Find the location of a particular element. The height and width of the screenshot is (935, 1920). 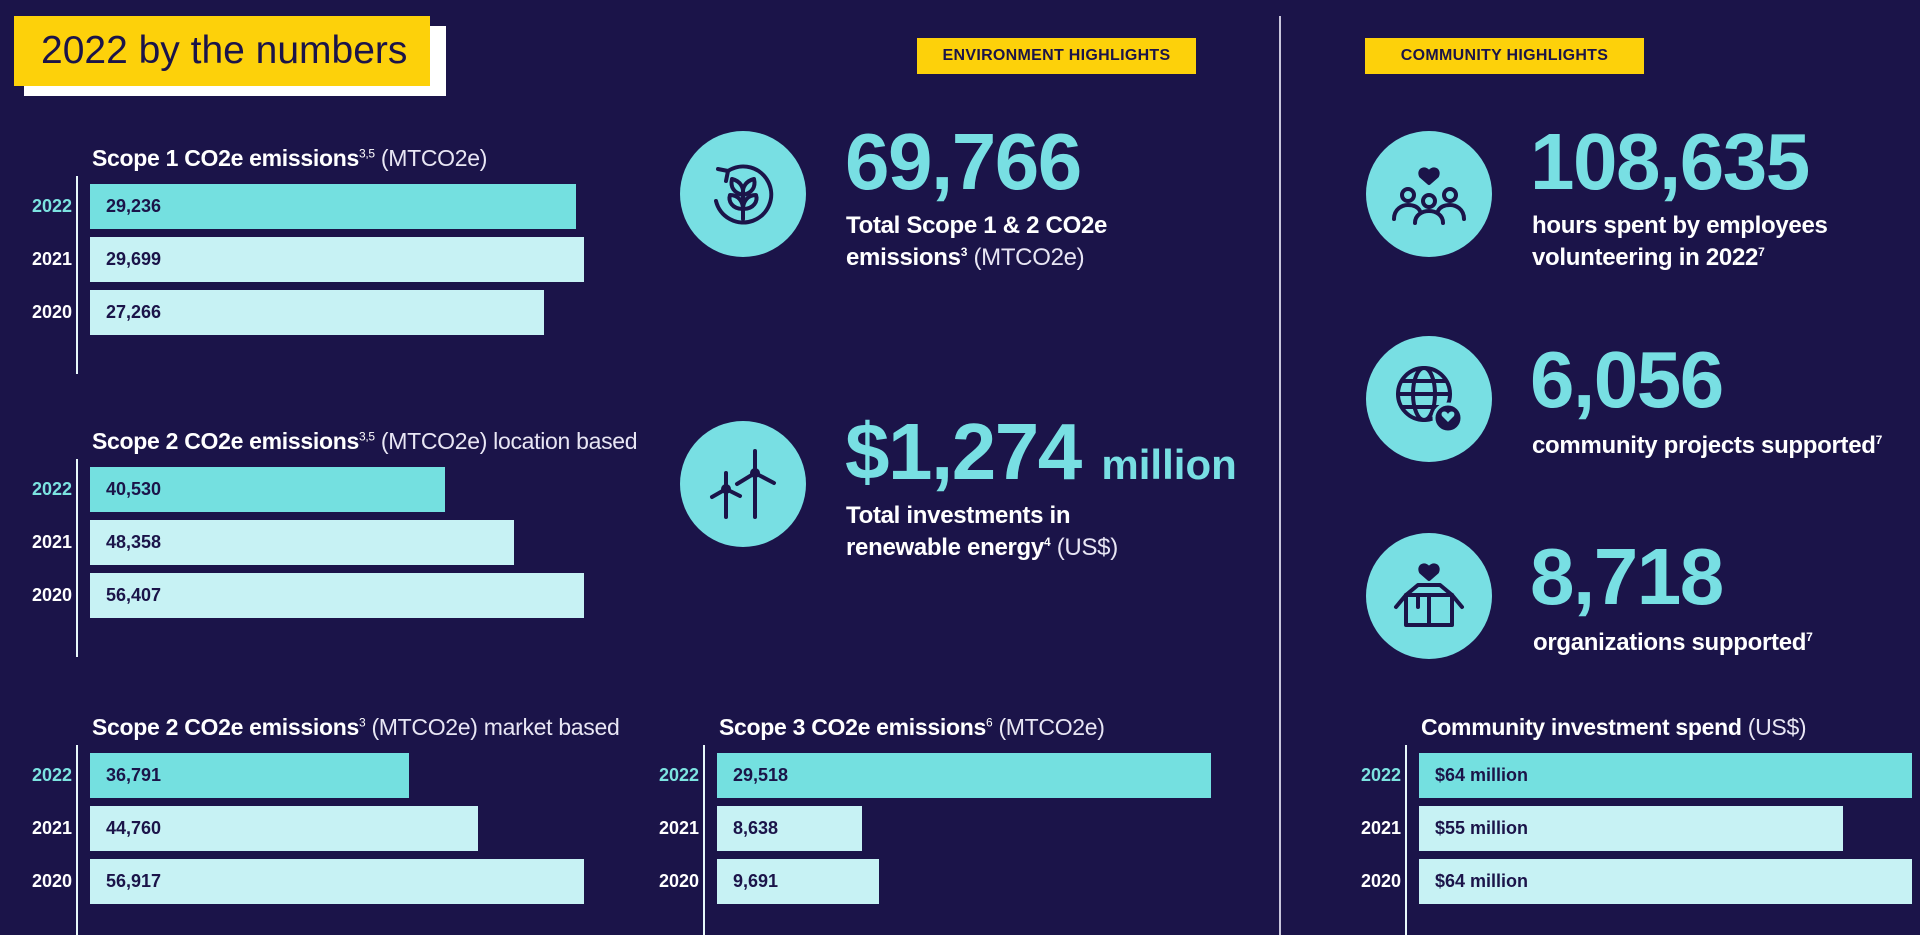

bar-row-2020: 2020 27,266 is located at coordinates (324, 312).